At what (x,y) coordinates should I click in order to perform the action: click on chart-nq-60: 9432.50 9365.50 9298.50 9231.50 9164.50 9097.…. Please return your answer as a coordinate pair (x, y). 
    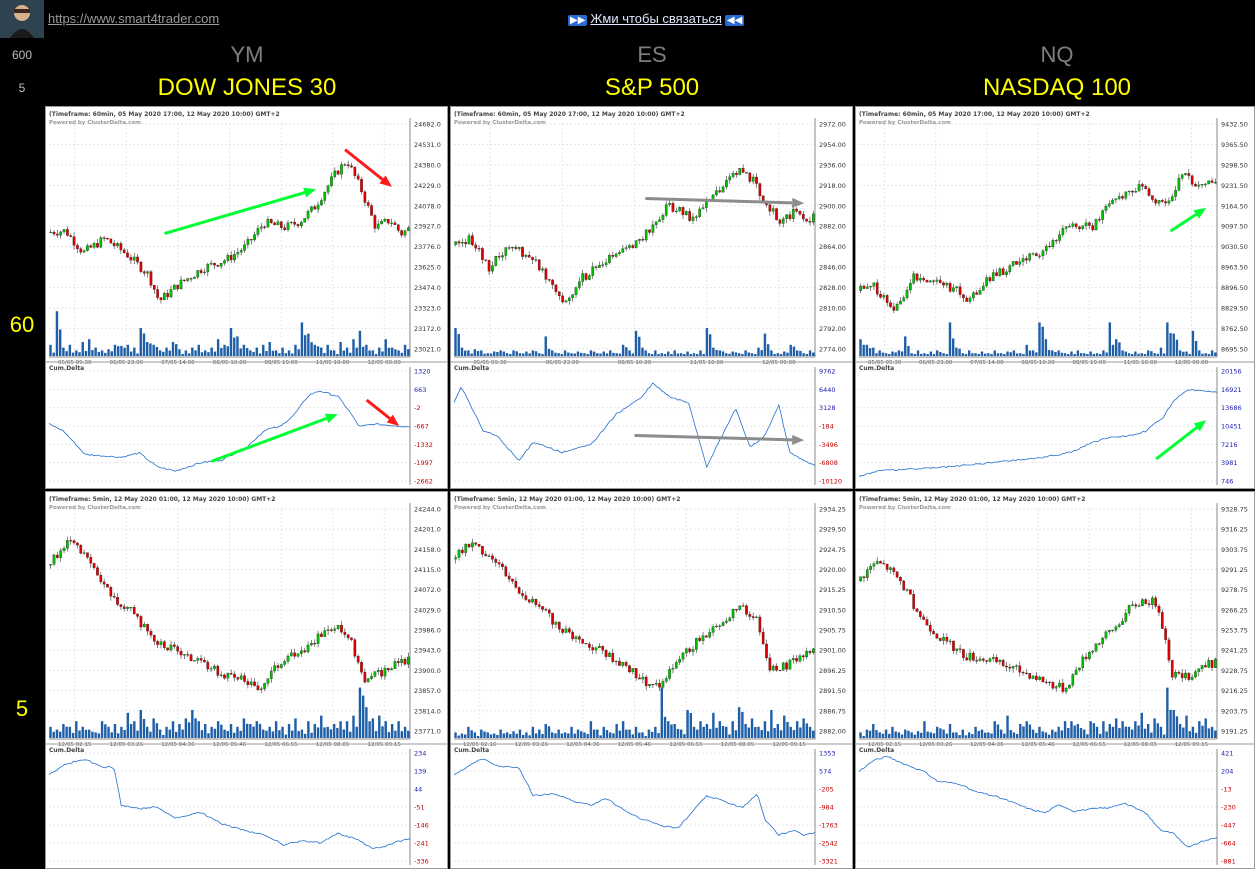
    Looking at the image, I should click on (1055, 297).